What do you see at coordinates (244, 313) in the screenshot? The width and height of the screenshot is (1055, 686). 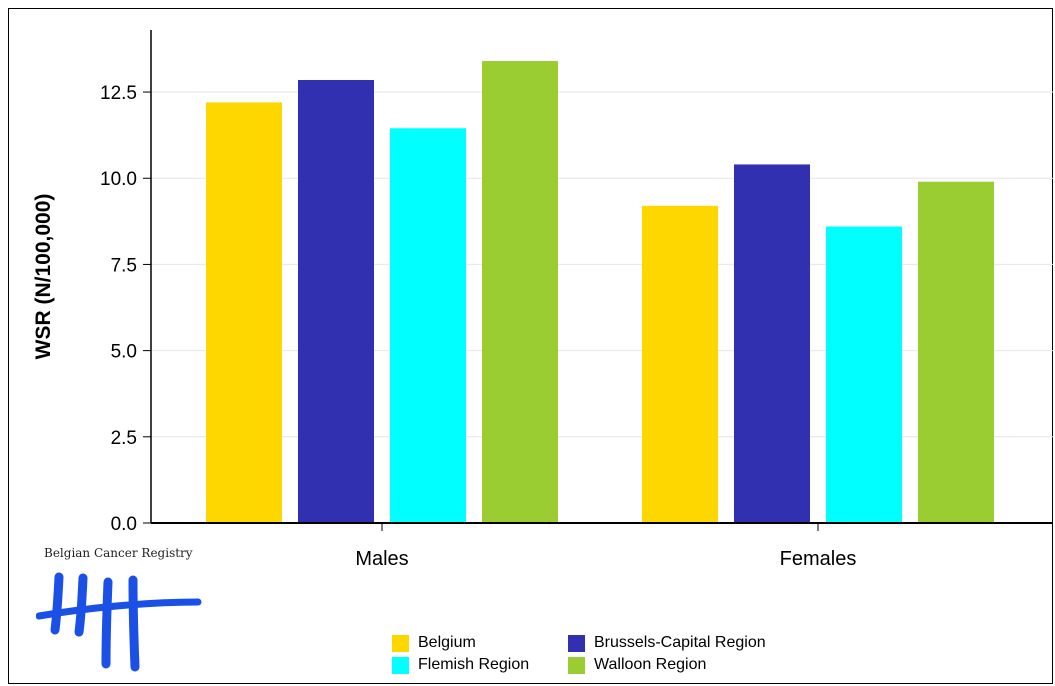 I see `bar-belgium-males` at bounding box center [244, 313].